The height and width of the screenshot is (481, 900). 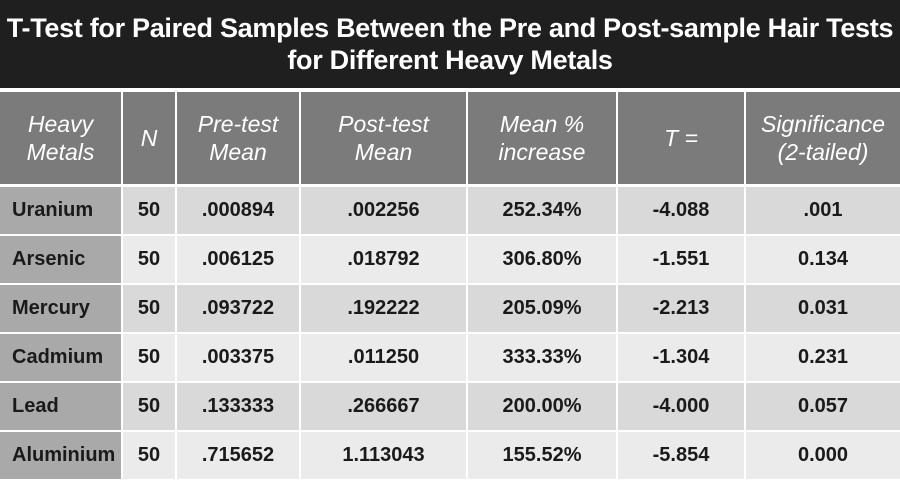 I want to click on pre-test-mean-cell: .006125, so click(x=238, y=260).